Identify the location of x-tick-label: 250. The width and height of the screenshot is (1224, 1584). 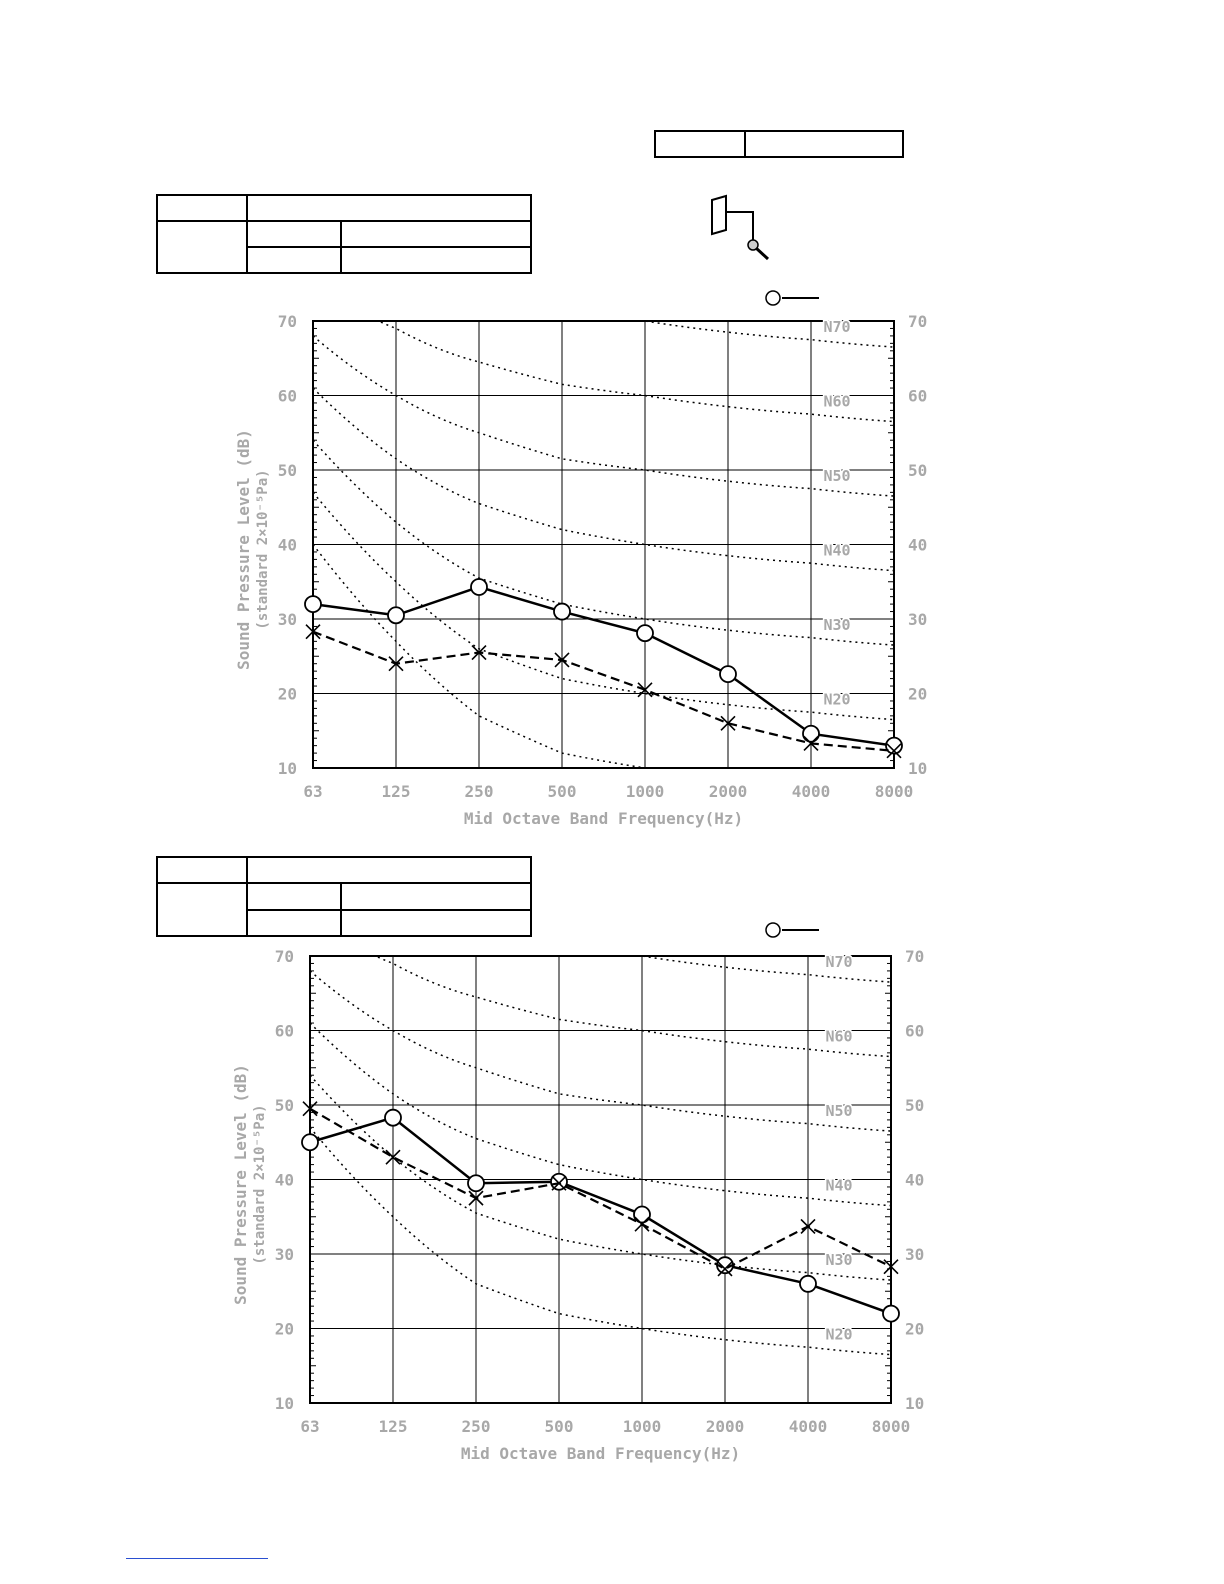
(476, 1426).